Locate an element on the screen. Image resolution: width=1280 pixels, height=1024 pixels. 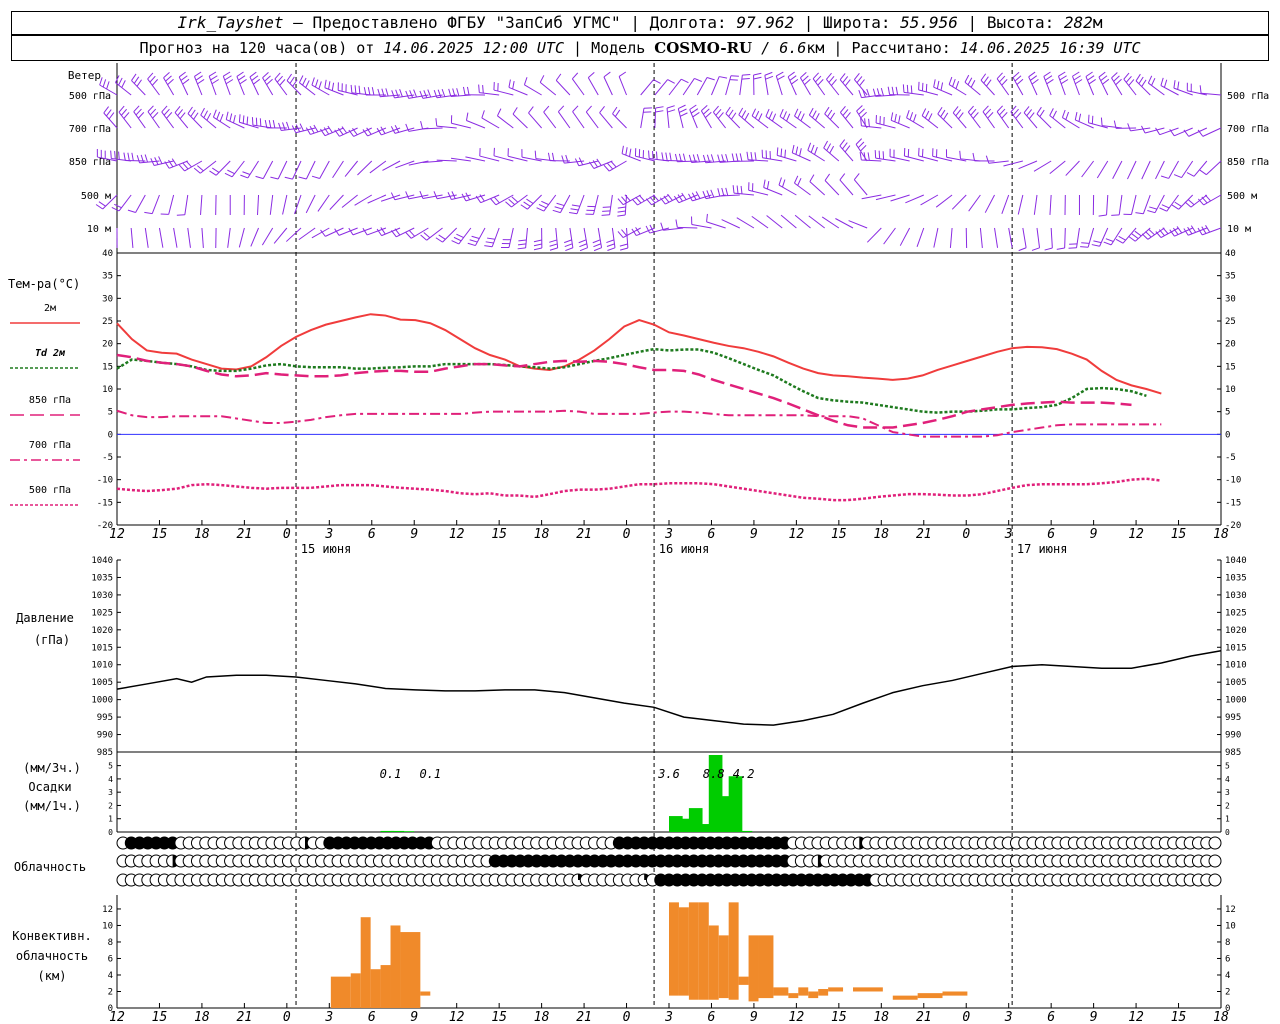
convective-hour-label: 18 is located at coordinates (881, 1017).